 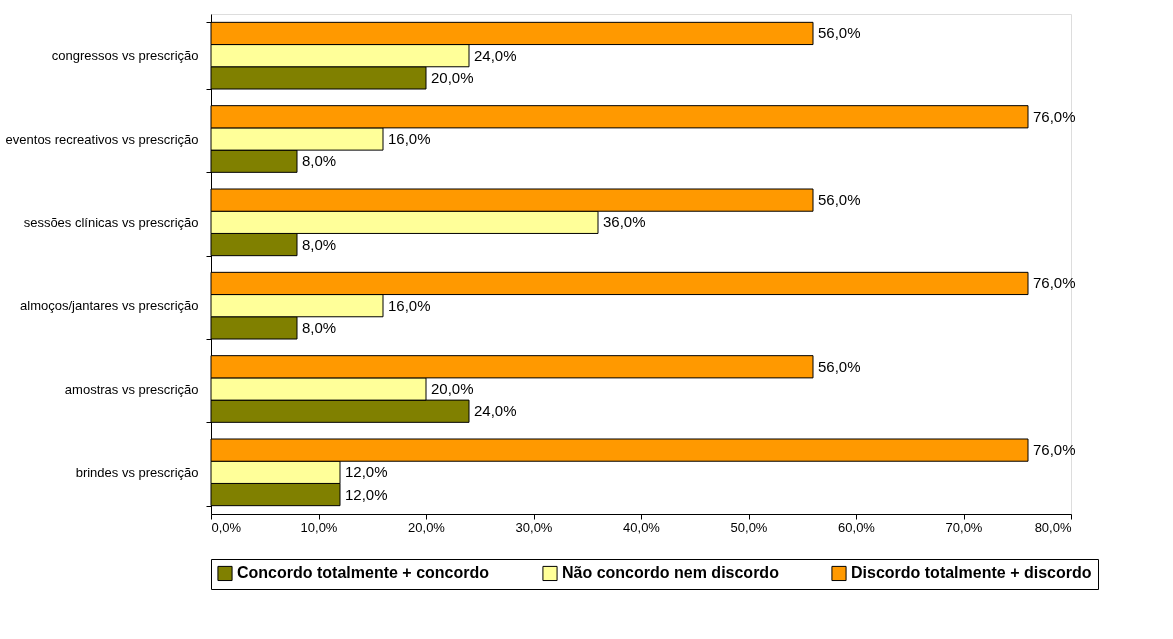 What do you see at coordinates (226, 527) in the screenshot?
I see `x-tick-label: 0,0%` at bounding box center [226, 527].